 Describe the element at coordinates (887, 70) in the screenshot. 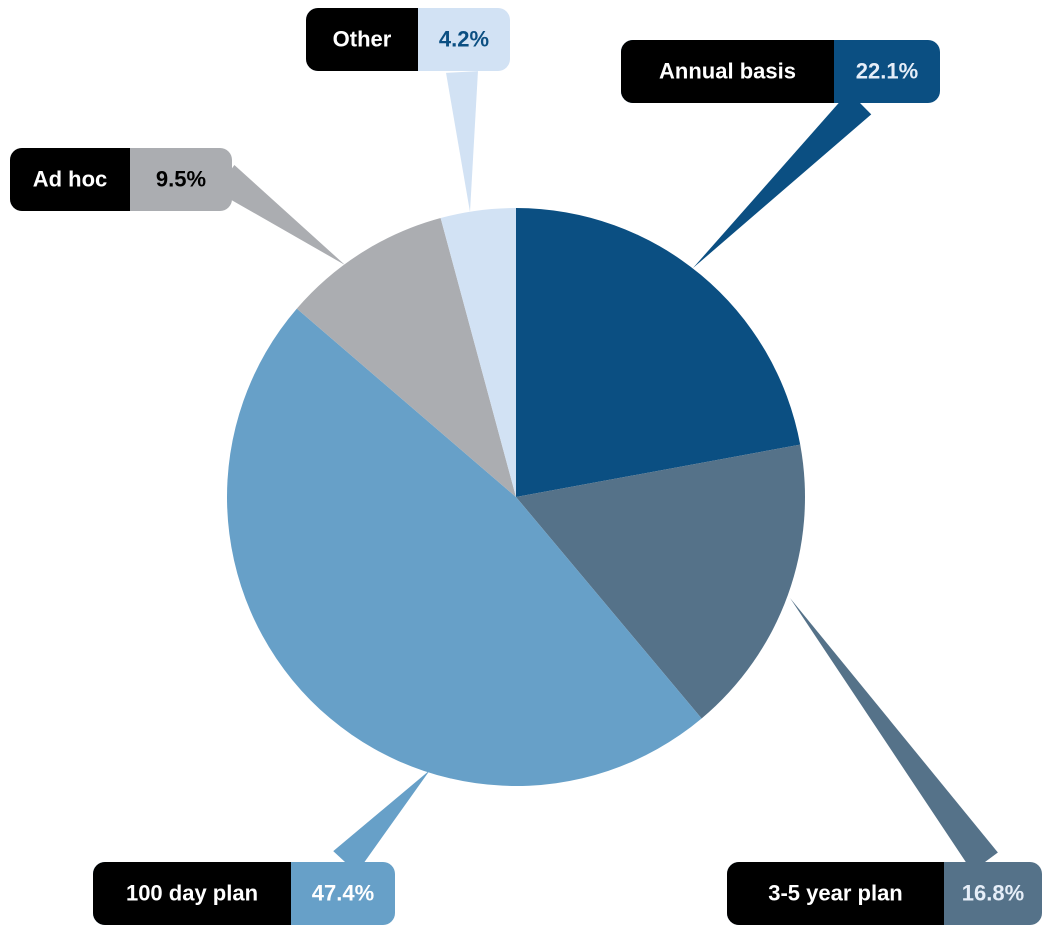

I see `label-value: 22.1%` at that location.